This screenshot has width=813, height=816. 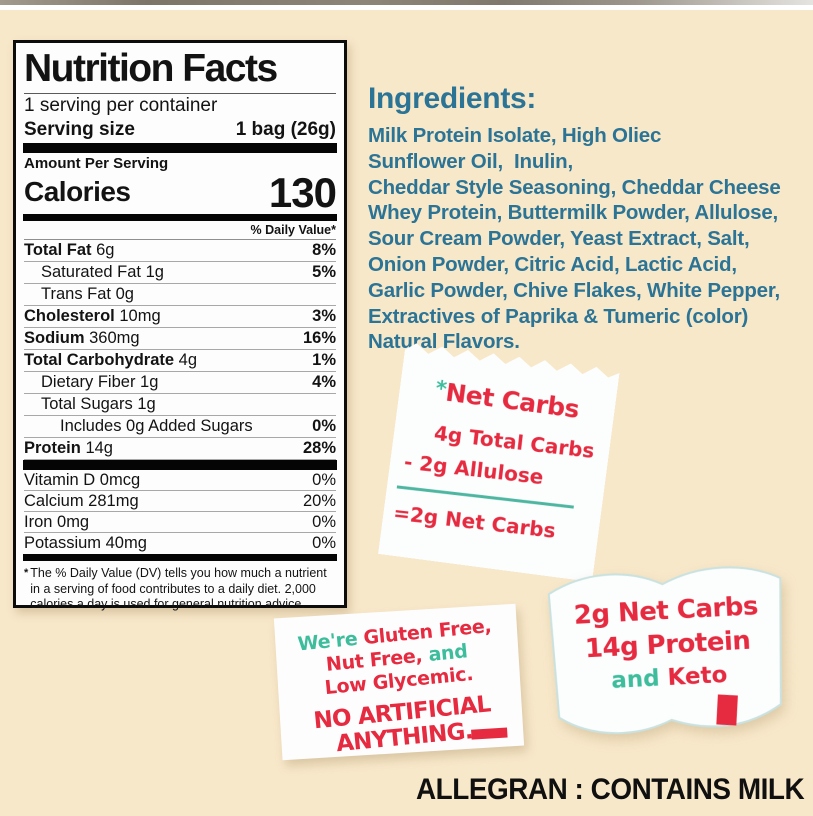 I want to click on nutrient-row-total-fat: Total Fat 6g 8%, so click(x=180, y=251).